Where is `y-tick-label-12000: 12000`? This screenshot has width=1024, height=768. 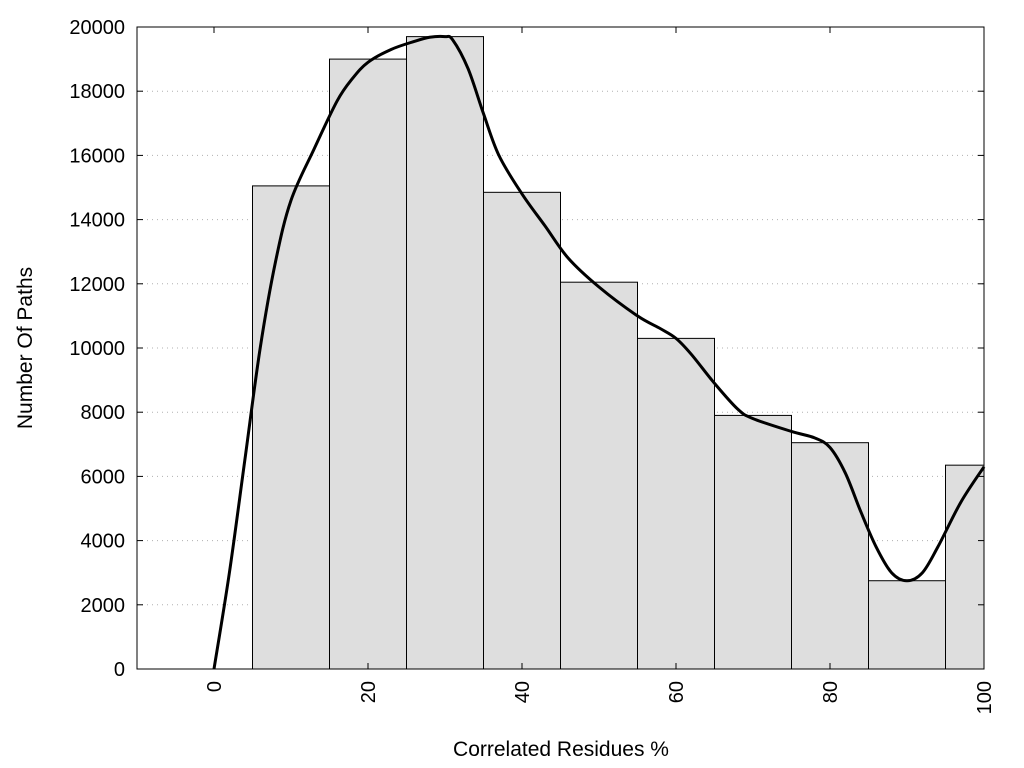 y-tick-label-12000: 12000 is located at coordinates (97, 285).